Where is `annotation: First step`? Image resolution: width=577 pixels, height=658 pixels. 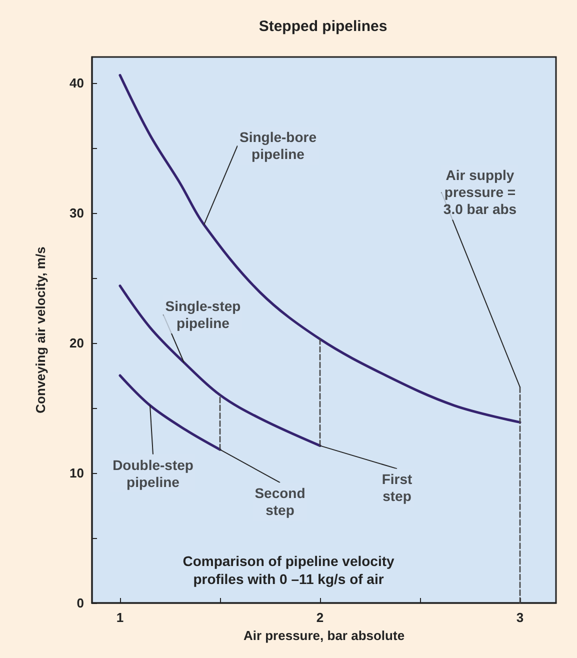
annotation: First step is located at coordinates (397, 487).